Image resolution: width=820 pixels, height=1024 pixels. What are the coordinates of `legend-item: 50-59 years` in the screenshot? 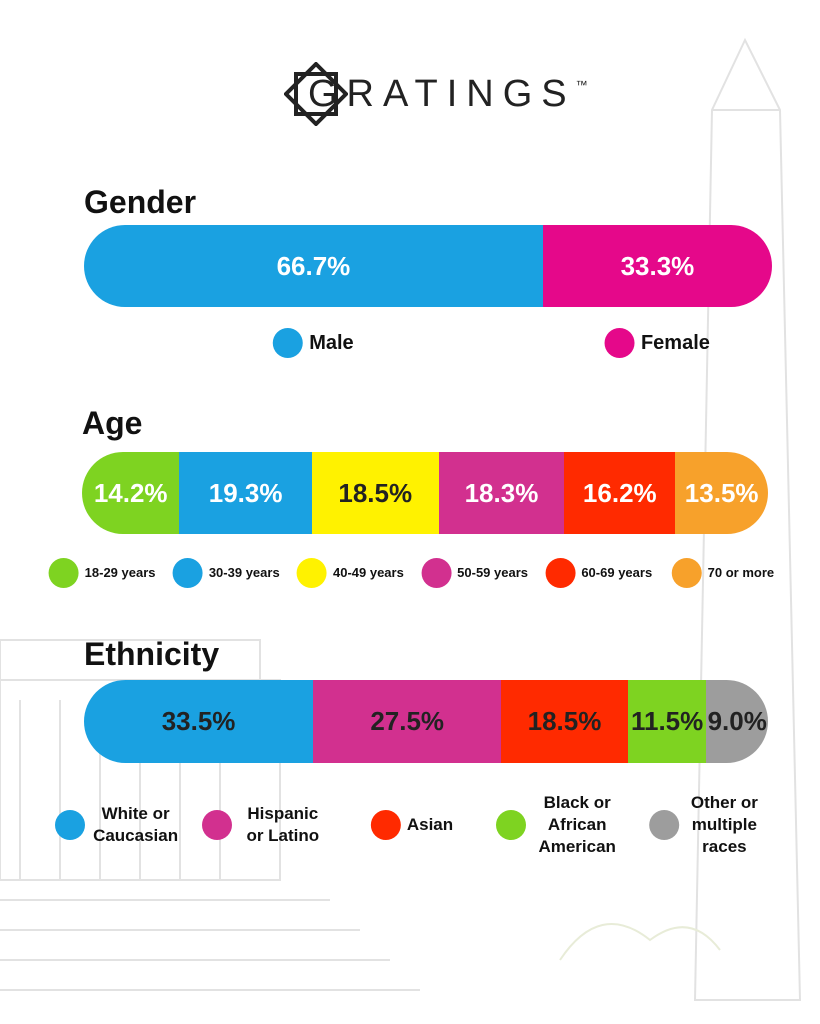 It's located at (474, 573).